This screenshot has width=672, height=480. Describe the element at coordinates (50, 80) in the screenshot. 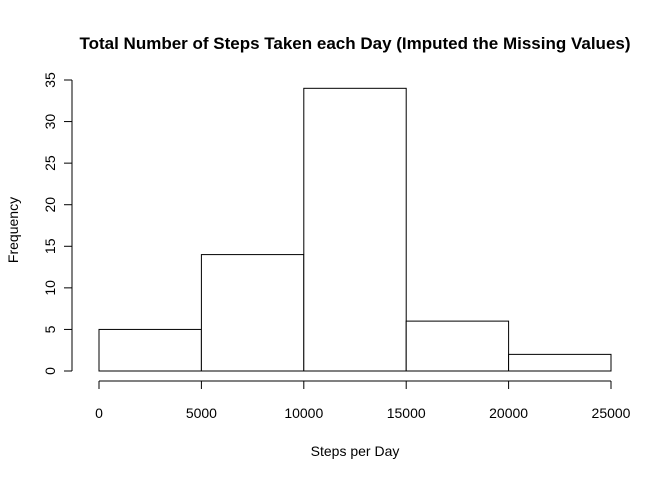

I see `y-tick-label: 35` at that location.